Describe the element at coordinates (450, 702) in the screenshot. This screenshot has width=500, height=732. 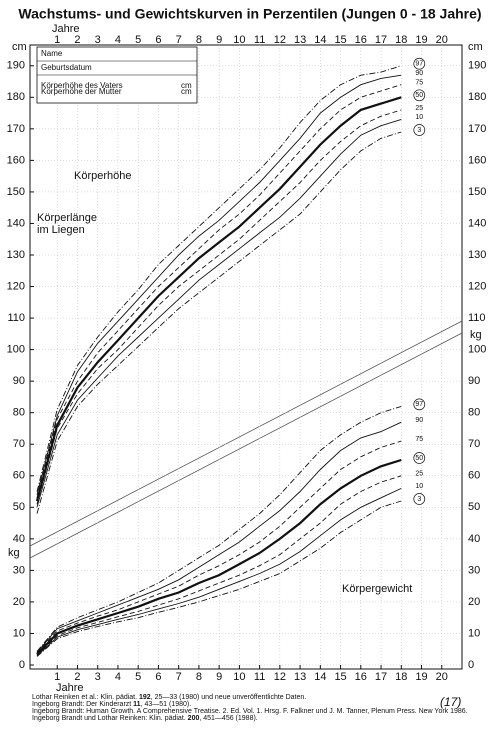
I see `page-number: (17)` at that location.